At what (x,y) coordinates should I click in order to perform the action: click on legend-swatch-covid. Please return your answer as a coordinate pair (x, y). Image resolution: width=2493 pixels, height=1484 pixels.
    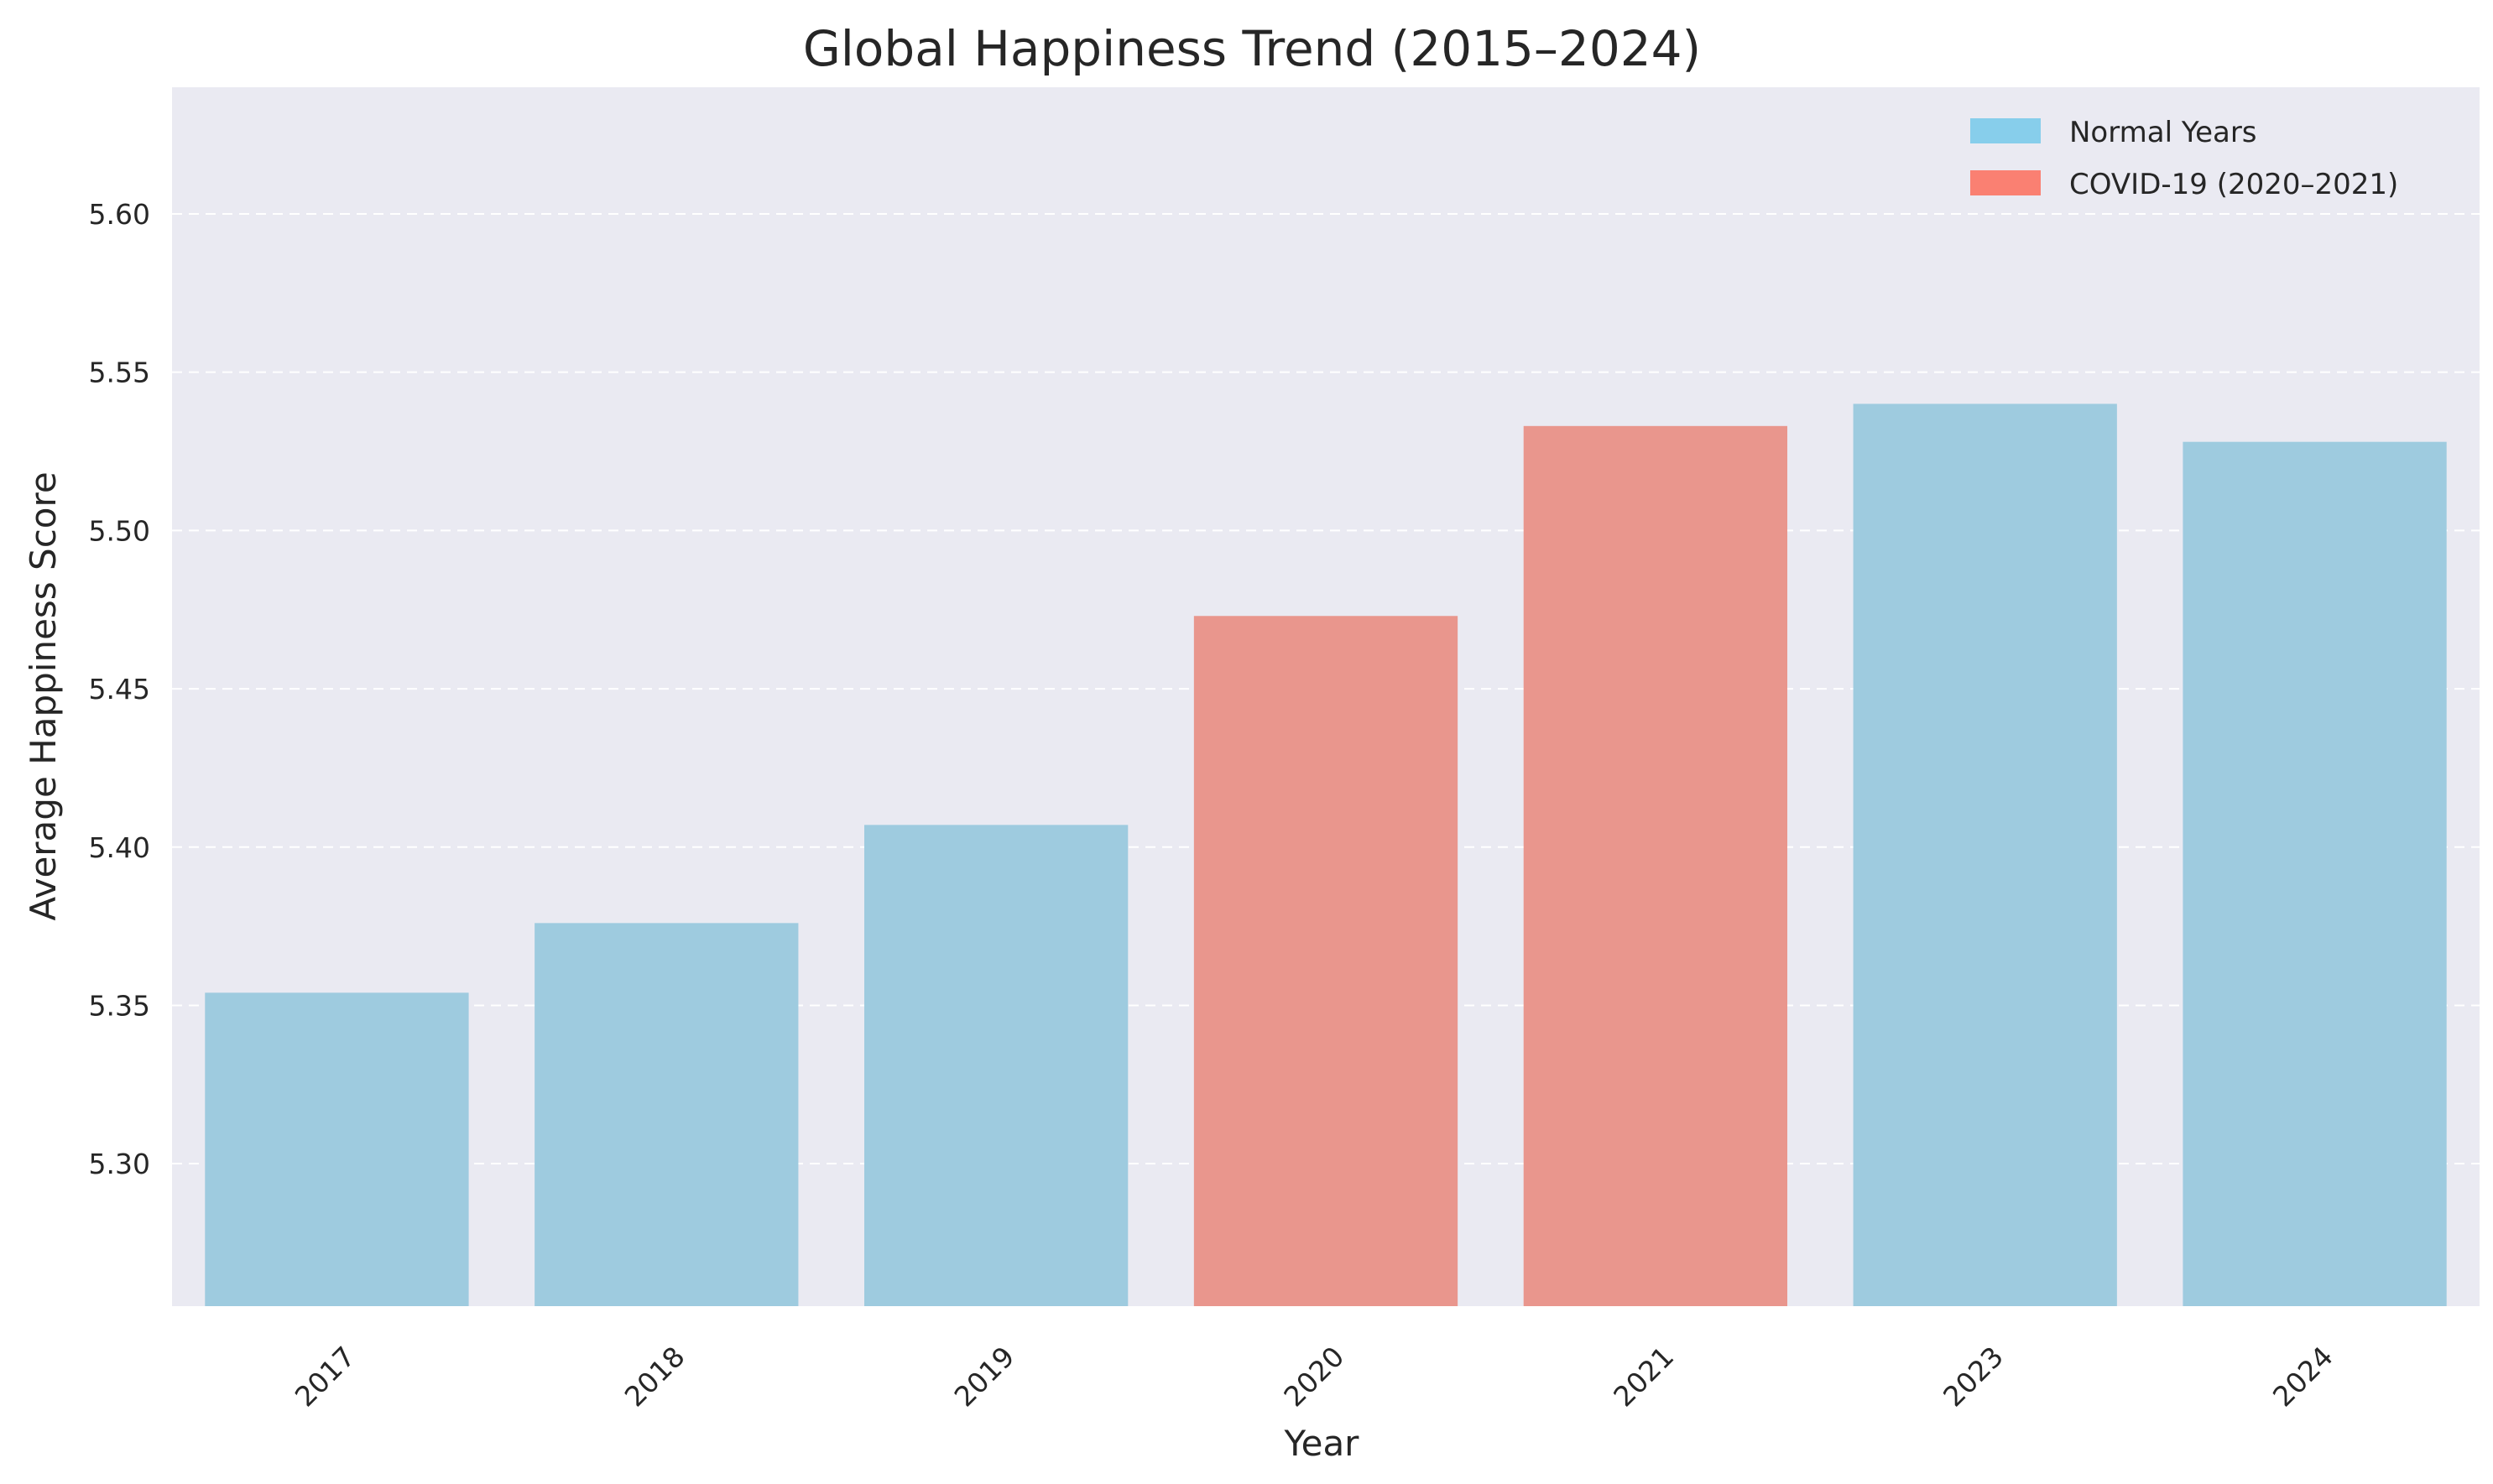
    Looking at the image, I should click on (2005, 182).